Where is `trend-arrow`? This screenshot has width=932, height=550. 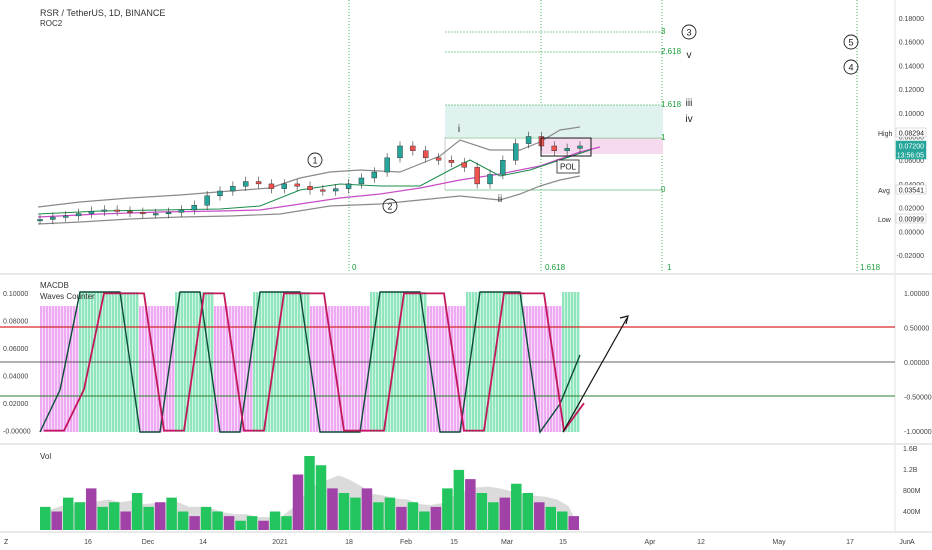
trend-arrow is located at coordinates (595, 375).